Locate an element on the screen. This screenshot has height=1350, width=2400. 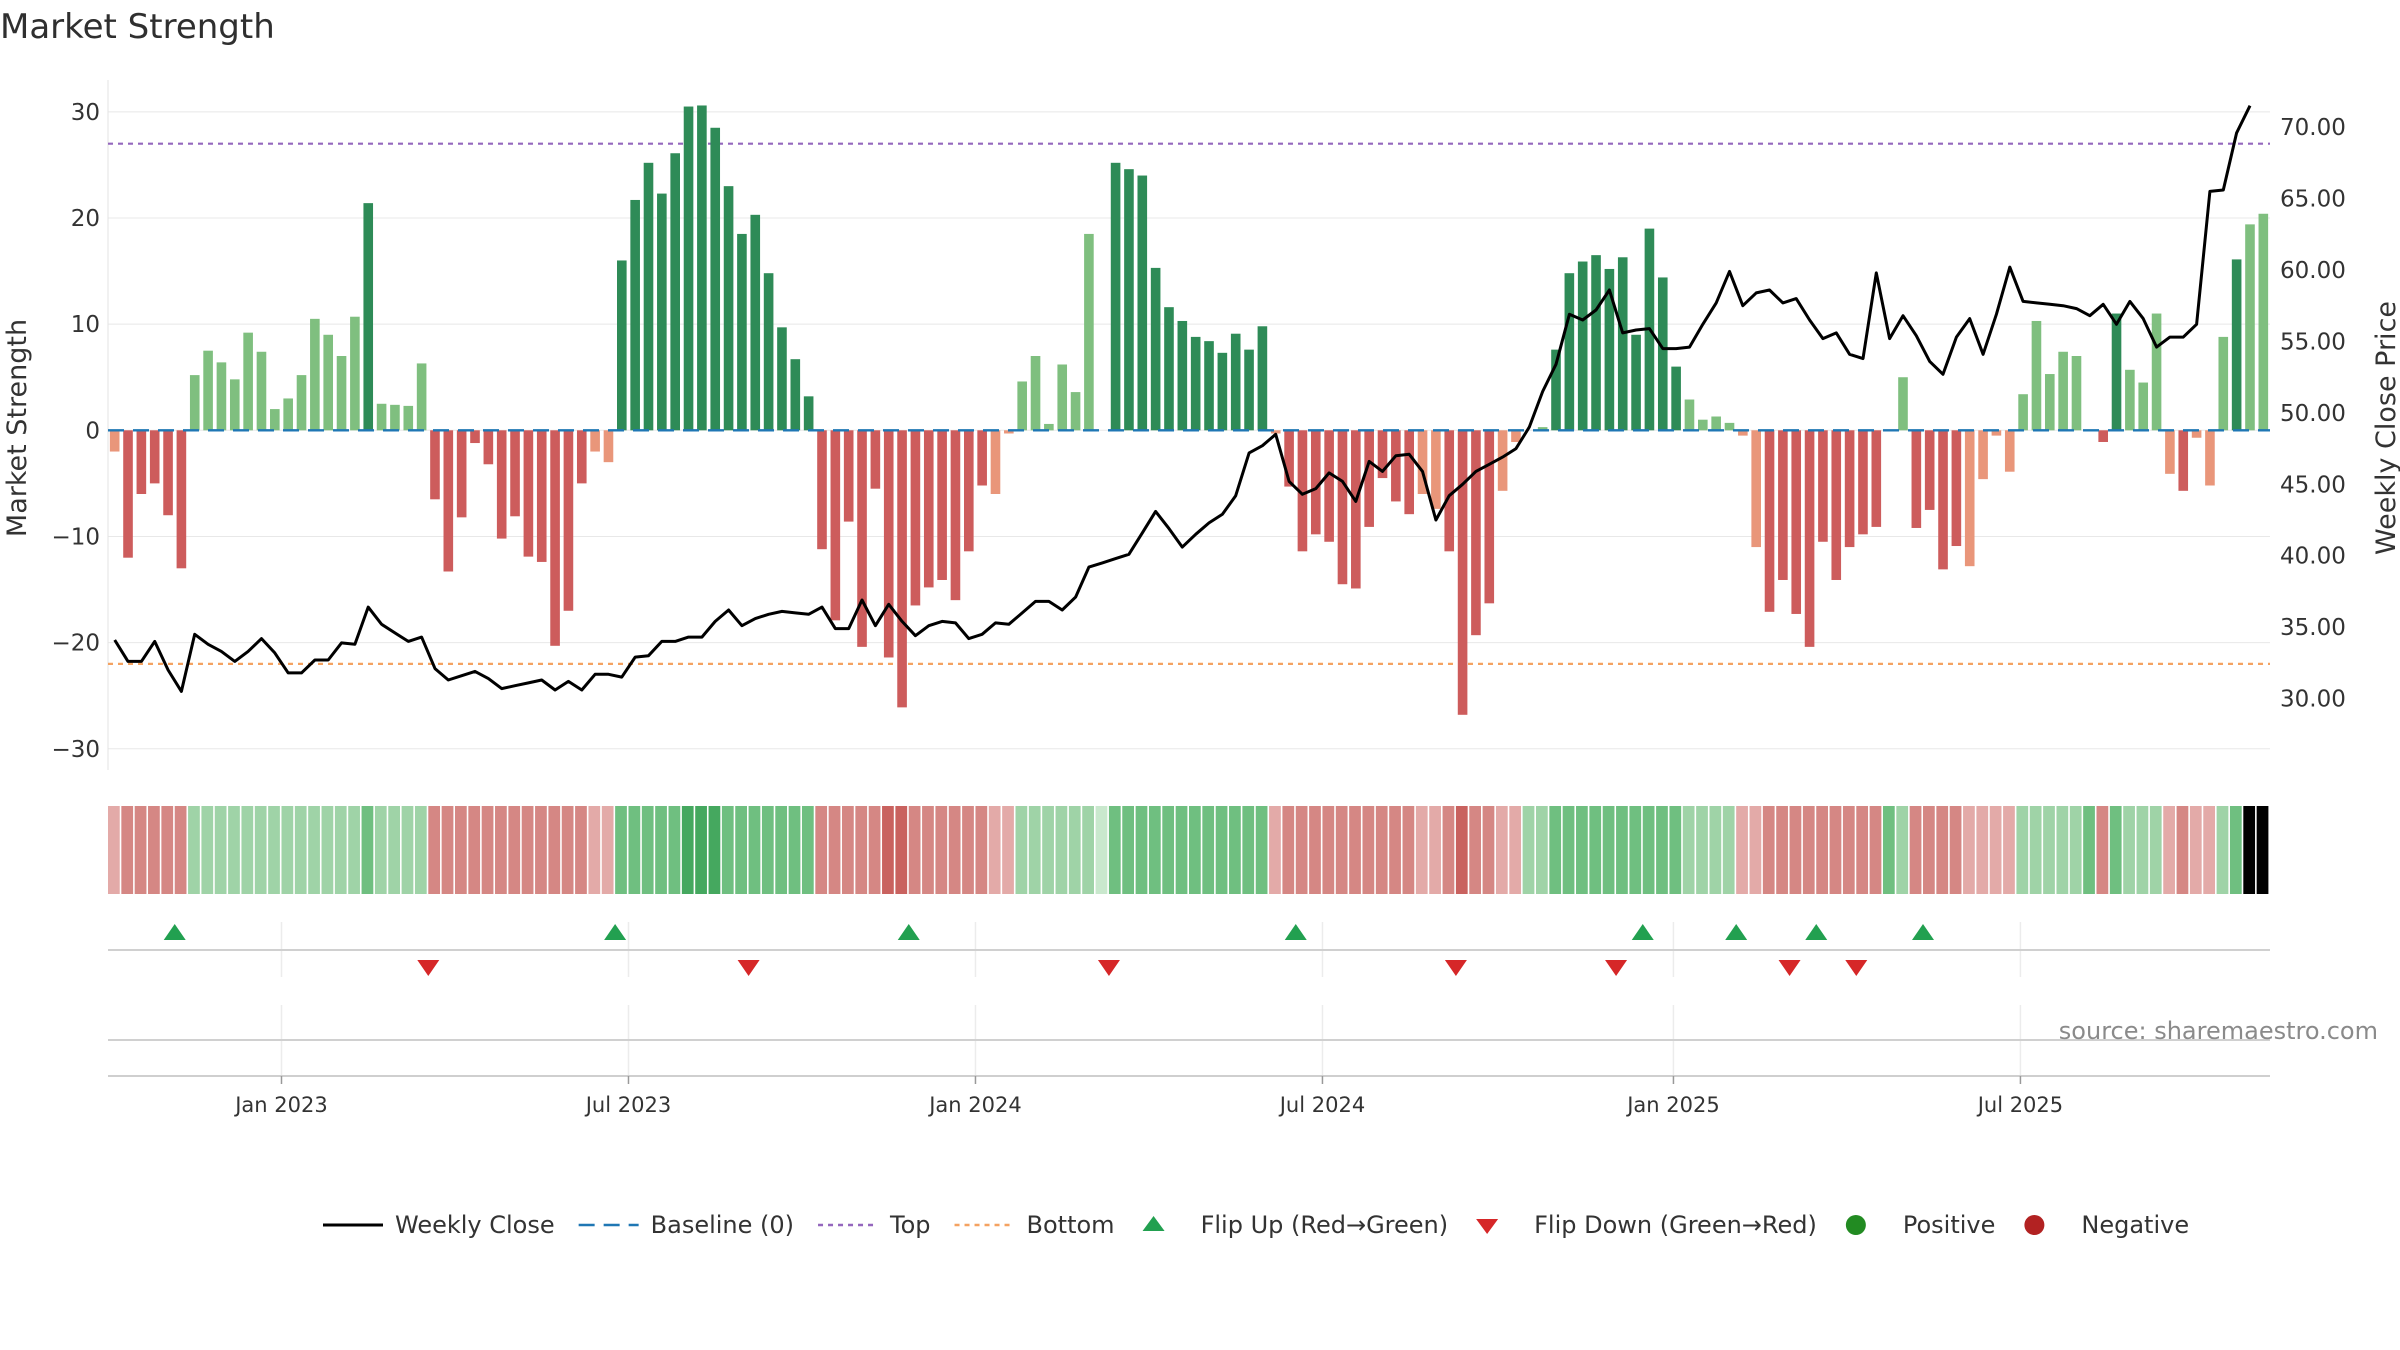
legend-tri-up is located at coordinates (1153, 1223).